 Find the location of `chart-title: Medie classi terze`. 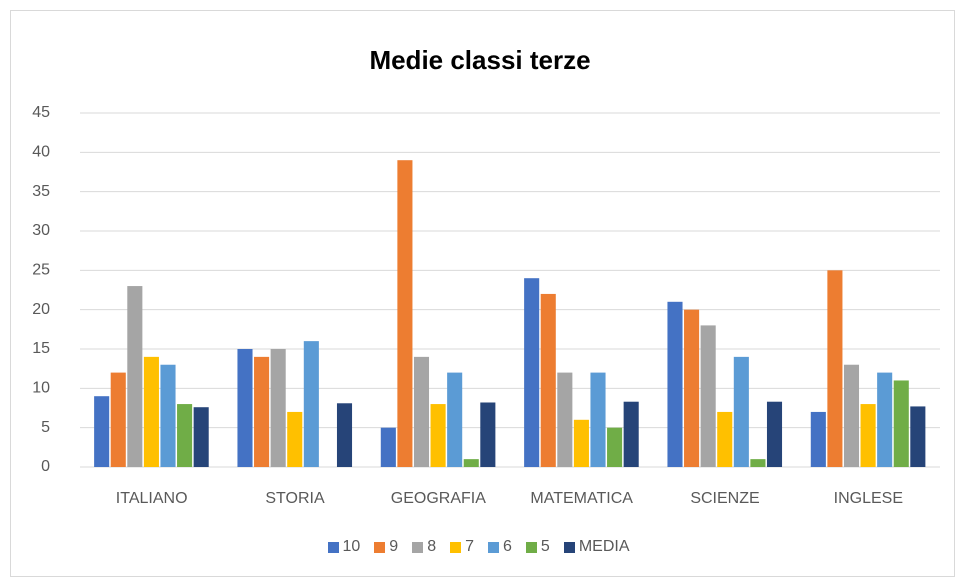

chart-title: Medie classi terze is located at coordinates (479, 60).